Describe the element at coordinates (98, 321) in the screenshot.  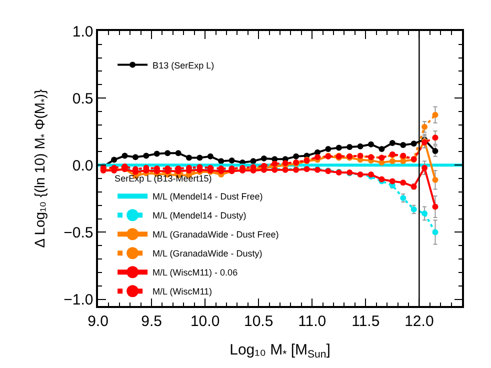
I see `x-tick-label: 9.0` at that location.